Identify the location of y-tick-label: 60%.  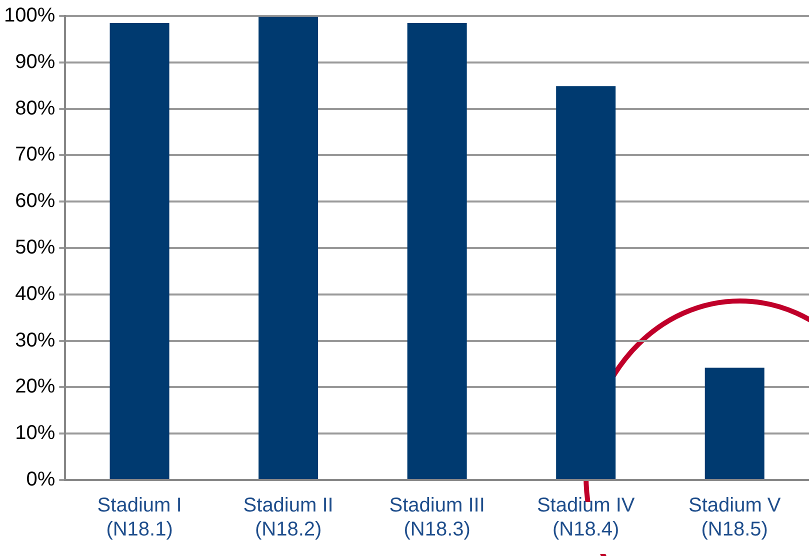
(35, 201).